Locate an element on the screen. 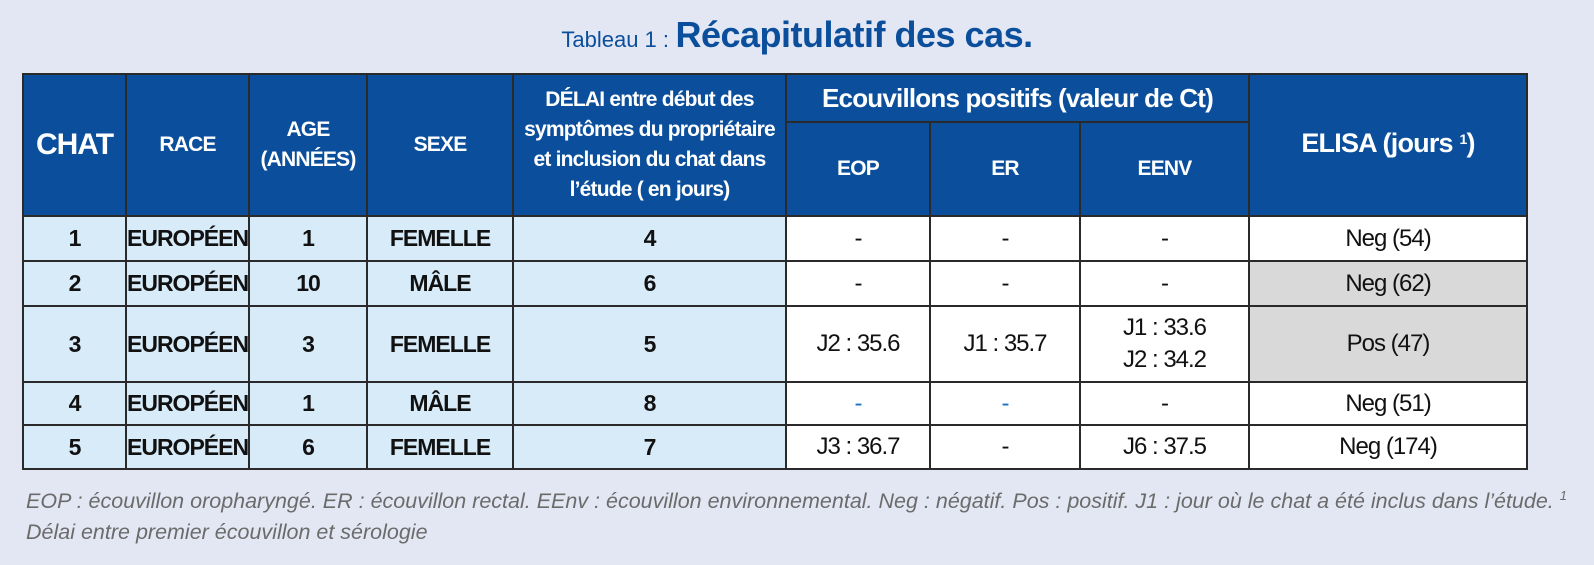 Image resolution: width=1594 pixels, height=565 pixels. header-race: RACE is located at coordinates (187, 145).